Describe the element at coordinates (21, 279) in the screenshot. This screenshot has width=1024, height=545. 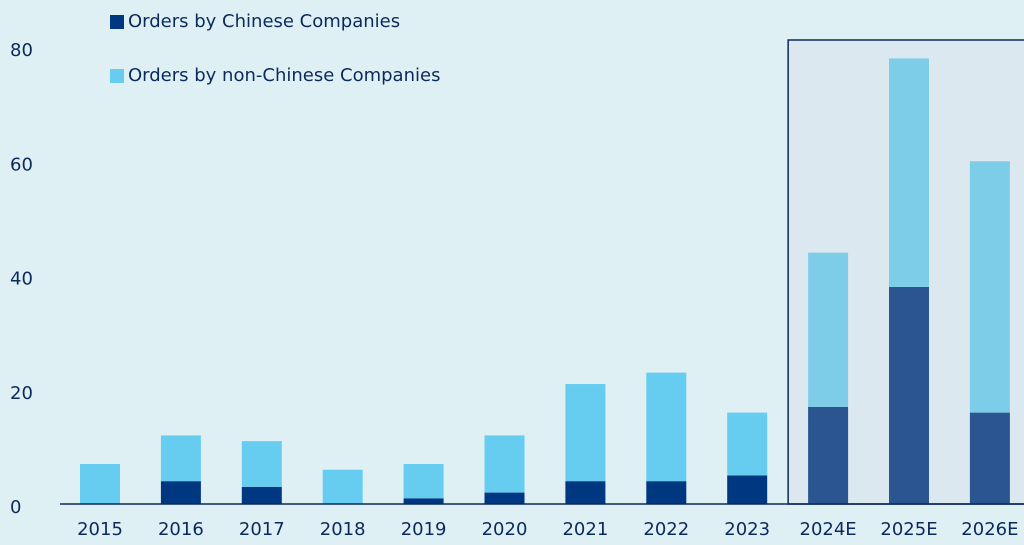
I see `y-tick-label: 40` at that location.